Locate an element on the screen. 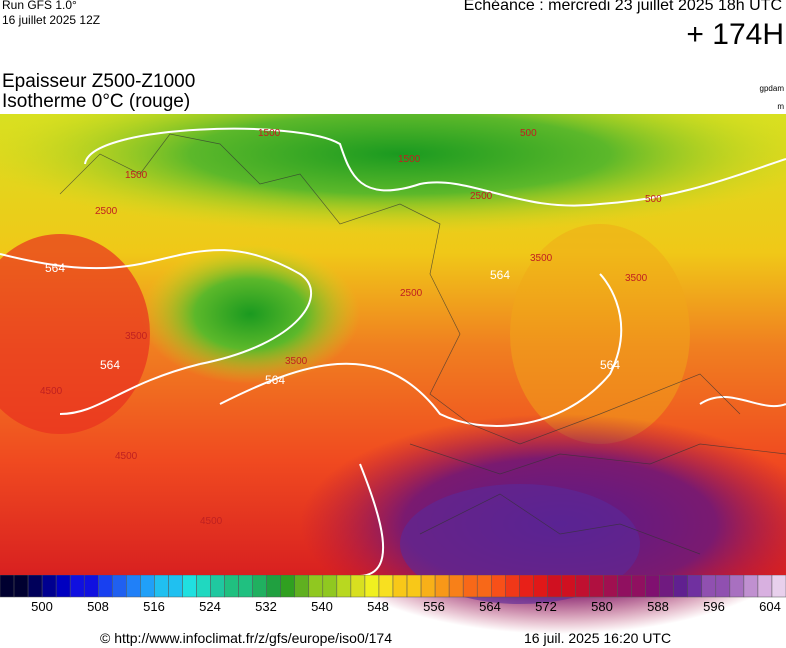 Image resolution: width=786 pixels, height=648 pixels. colorbar-label: 588 is located at coordinates (658, 606).